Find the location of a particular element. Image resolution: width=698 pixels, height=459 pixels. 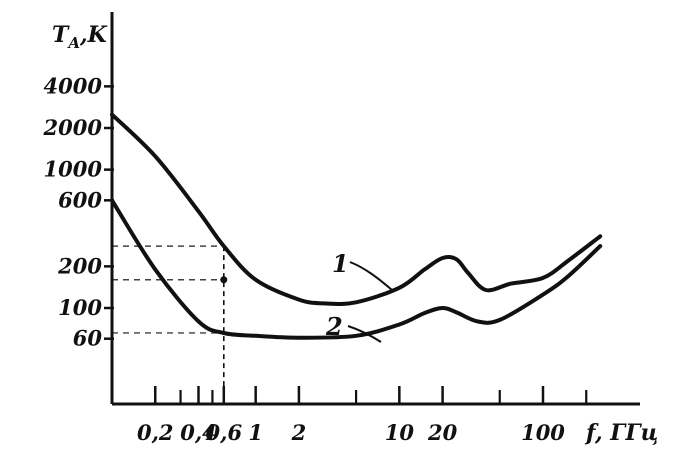

x-tick-label: 100 is located at coordinates (543, 432).